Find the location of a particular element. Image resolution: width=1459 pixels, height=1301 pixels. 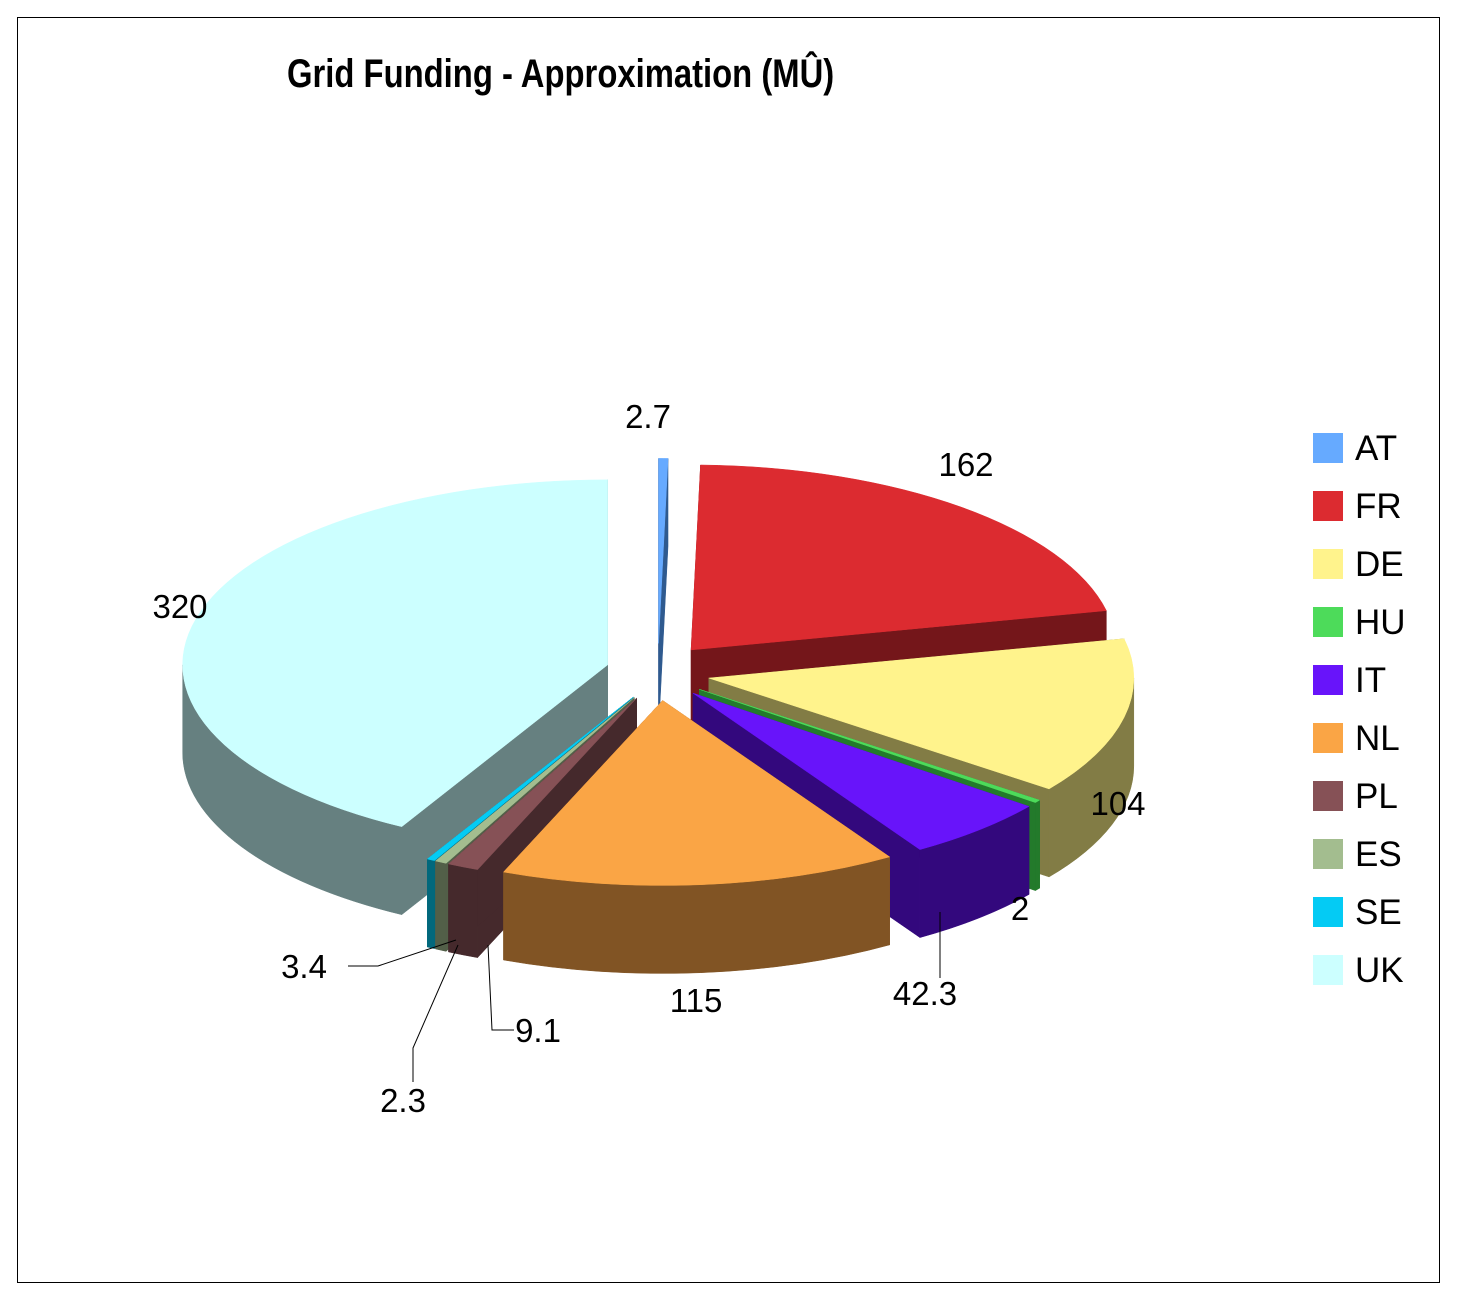

slice-pl-top is located at coordinates (542, 783).